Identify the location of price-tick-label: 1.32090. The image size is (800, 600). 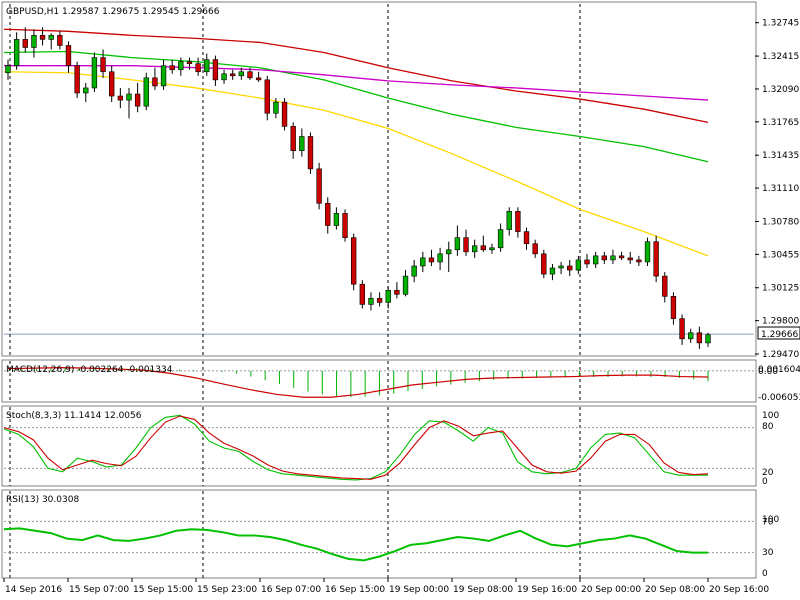
(780, 90).